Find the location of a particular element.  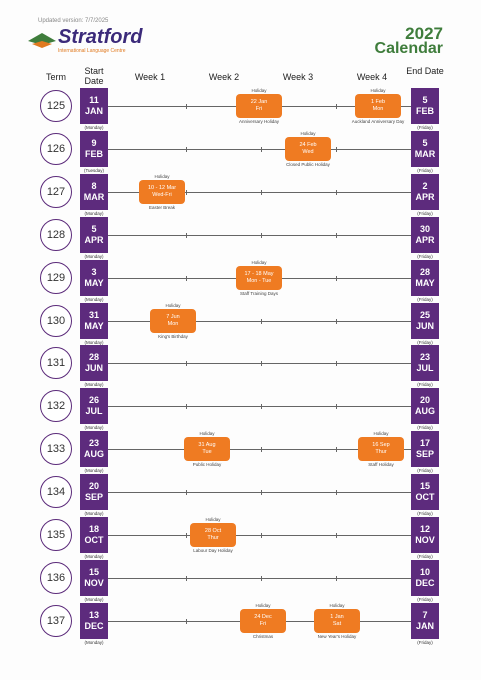

term-number: 131 is located at coordinates (56, 363).